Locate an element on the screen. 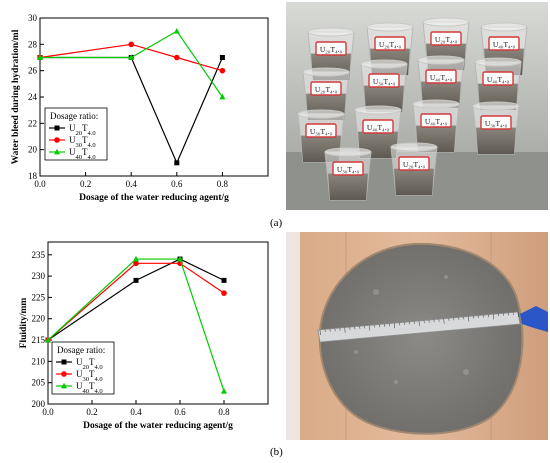 The image size is (550, 463). y-tick-label: 200 is located at coordinates (39, 404).